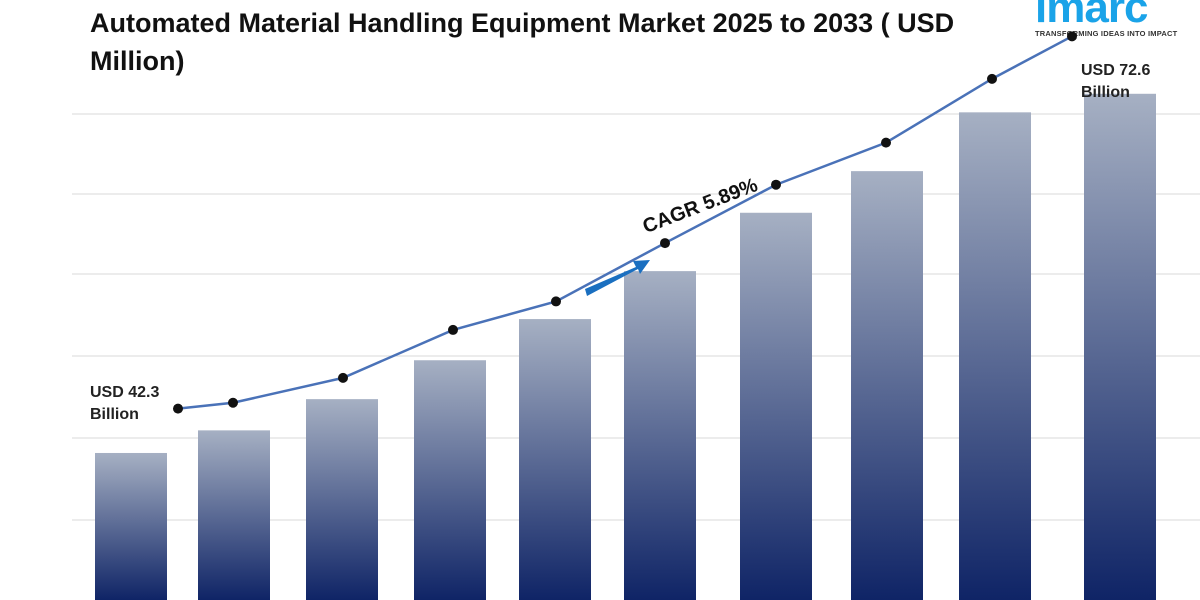 This screenshot has width=1200, height=600. I want to click on last-value-amount: USD 72.6, so click(1116, 70).